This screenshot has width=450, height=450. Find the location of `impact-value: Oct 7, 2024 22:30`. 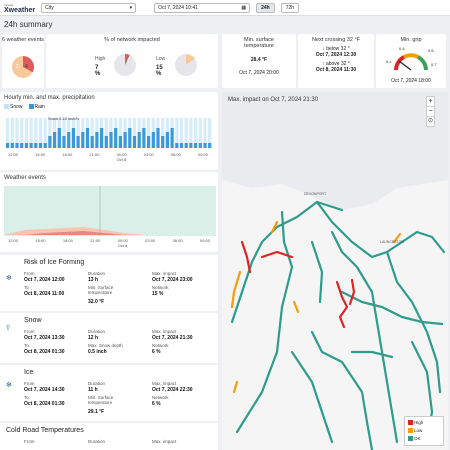

impact-value: Oct 7, 2024 22:30 is located at coordinates (172, 390).